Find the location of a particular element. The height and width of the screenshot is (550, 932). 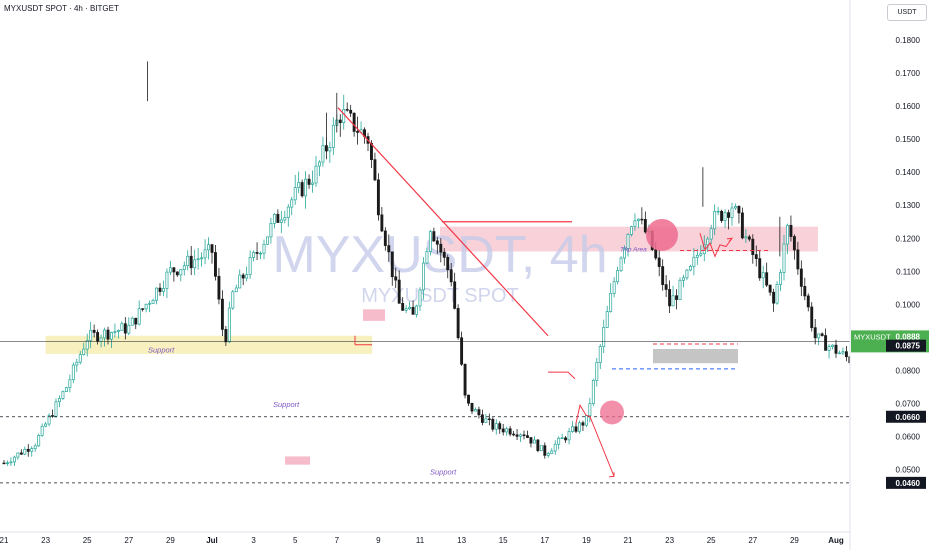

tap-circle-marker is located at coordinates (662, 234).